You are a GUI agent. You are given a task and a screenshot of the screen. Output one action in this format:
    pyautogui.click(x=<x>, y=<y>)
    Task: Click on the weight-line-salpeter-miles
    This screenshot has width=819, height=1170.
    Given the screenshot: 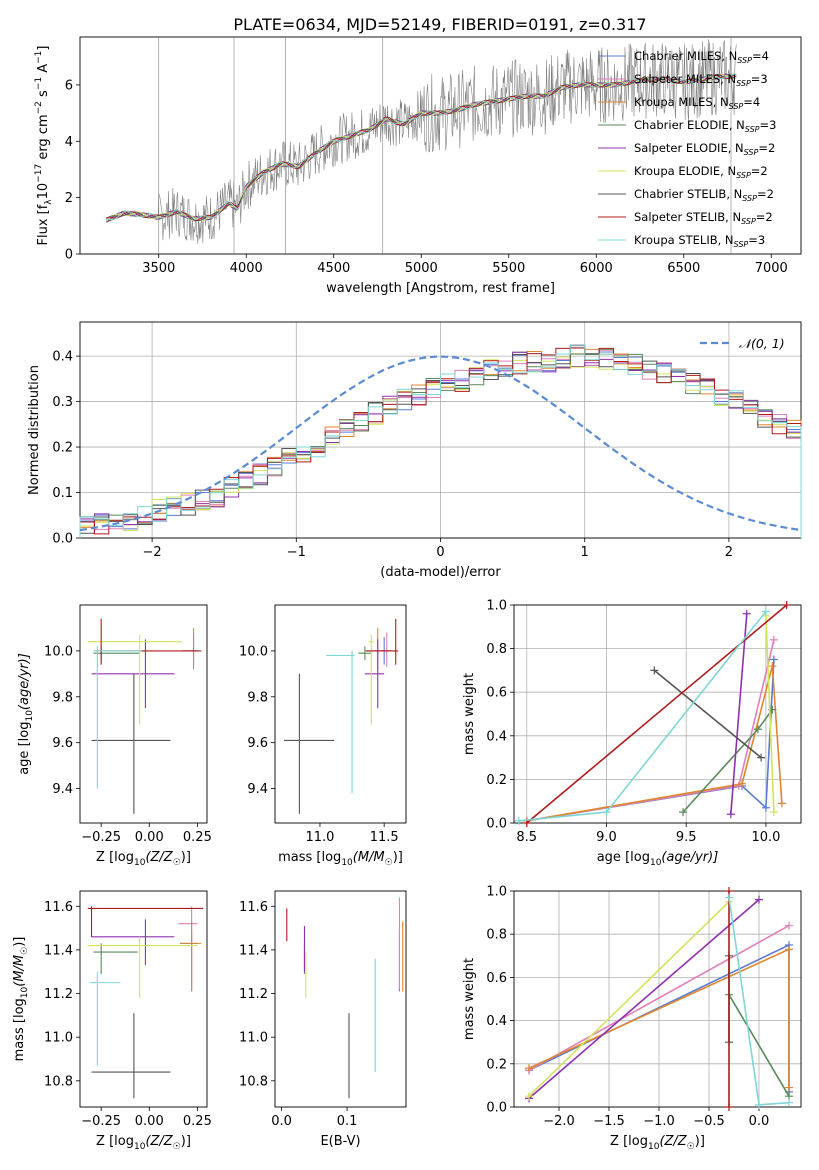 What is the action you would take?
    pyautogui.click(x=659, y=997)
    